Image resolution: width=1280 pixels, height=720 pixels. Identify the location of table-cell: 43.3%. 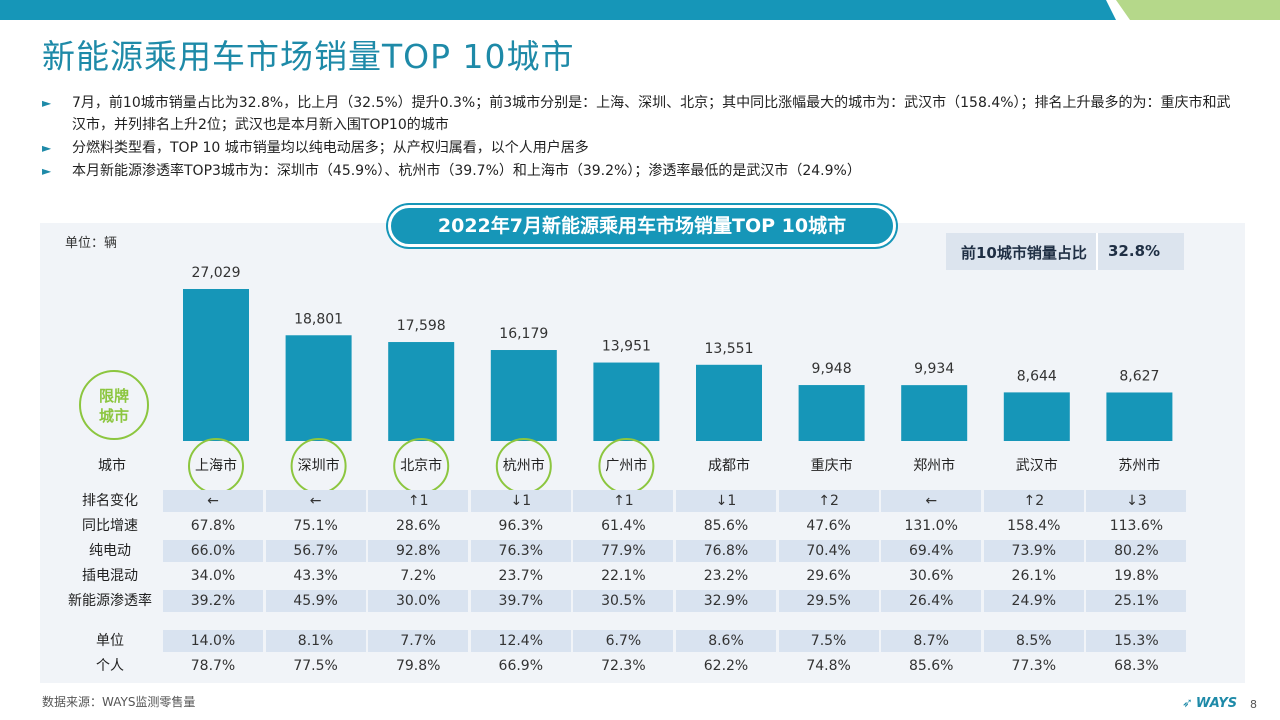
(315, 576).